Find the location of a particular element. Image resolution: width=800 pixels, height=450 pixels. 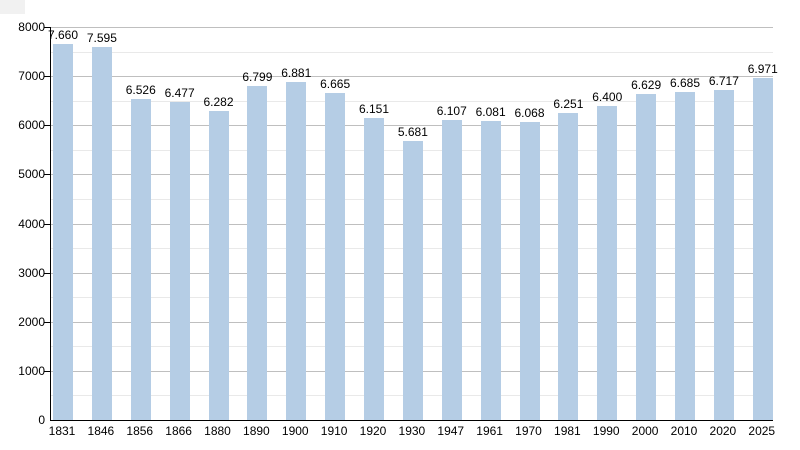

bar-slot: 6.881 is located at coordinates (296, 223).